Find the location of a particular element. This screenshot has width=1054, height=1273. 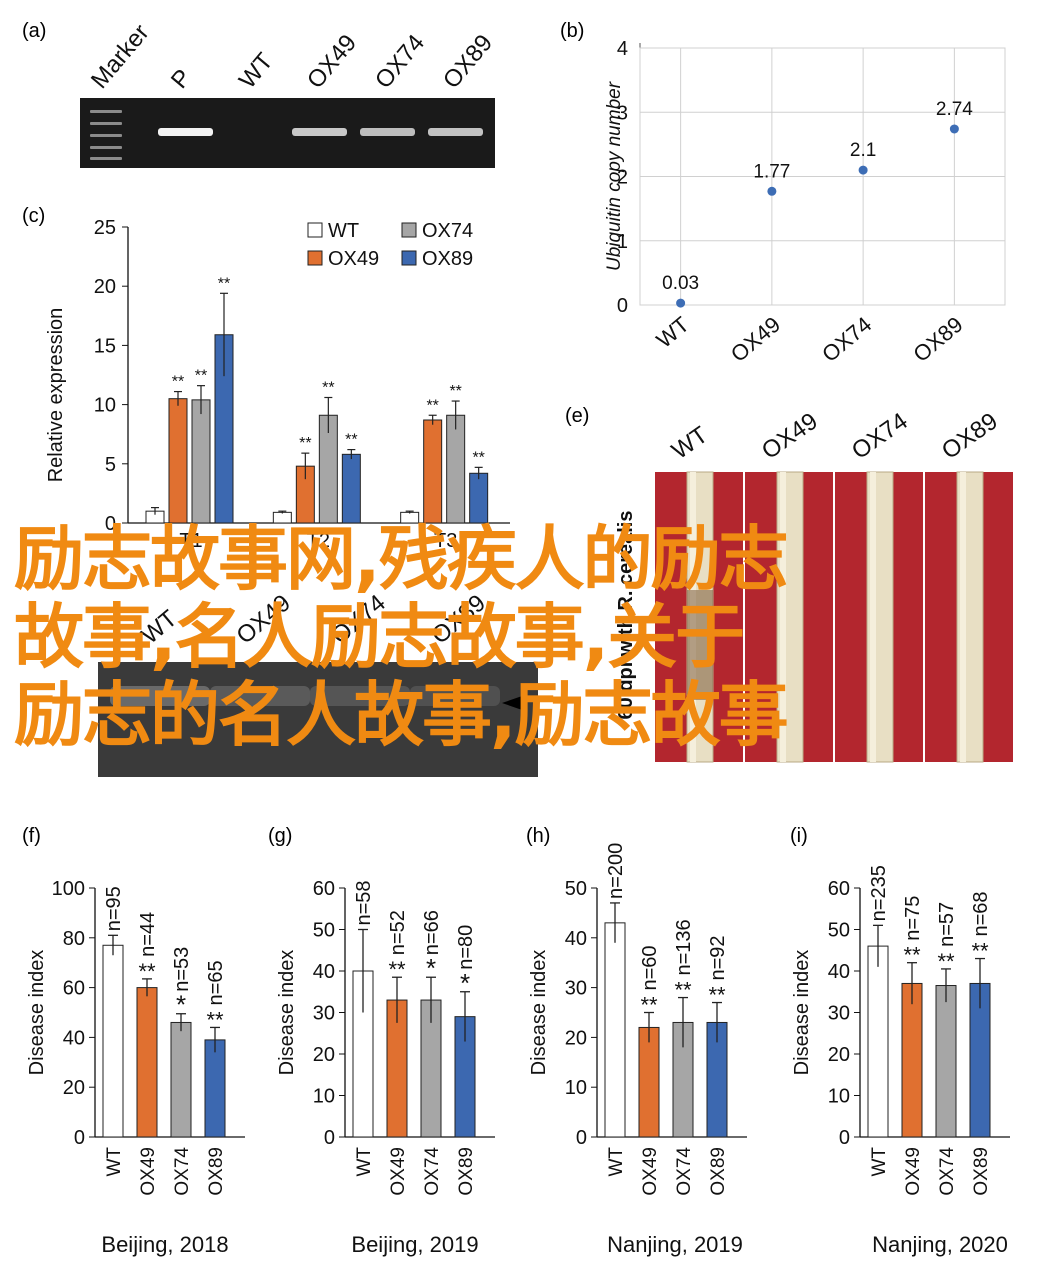

legend-label: OX89 is located at coordinates (447, 259).